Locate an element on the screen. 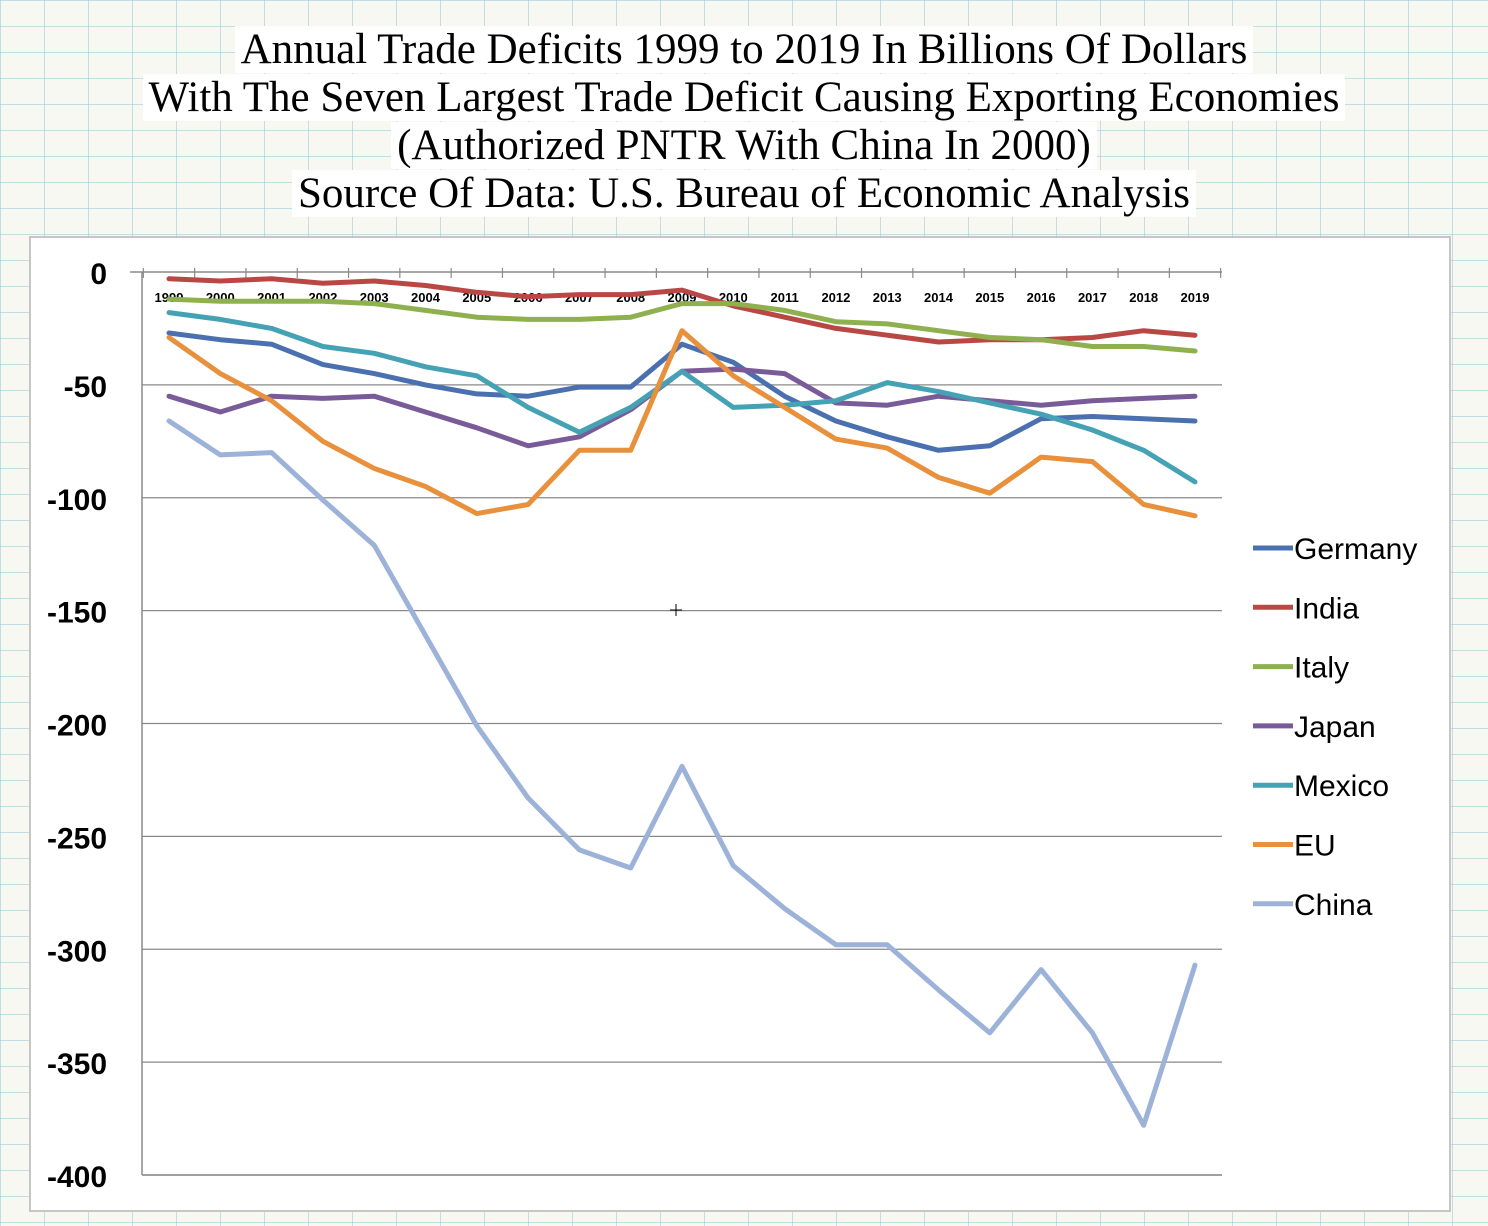 The width and height of the screenshot is (1488, 1226). y-tick-label: -350 is located at coordinates (77, 1064).